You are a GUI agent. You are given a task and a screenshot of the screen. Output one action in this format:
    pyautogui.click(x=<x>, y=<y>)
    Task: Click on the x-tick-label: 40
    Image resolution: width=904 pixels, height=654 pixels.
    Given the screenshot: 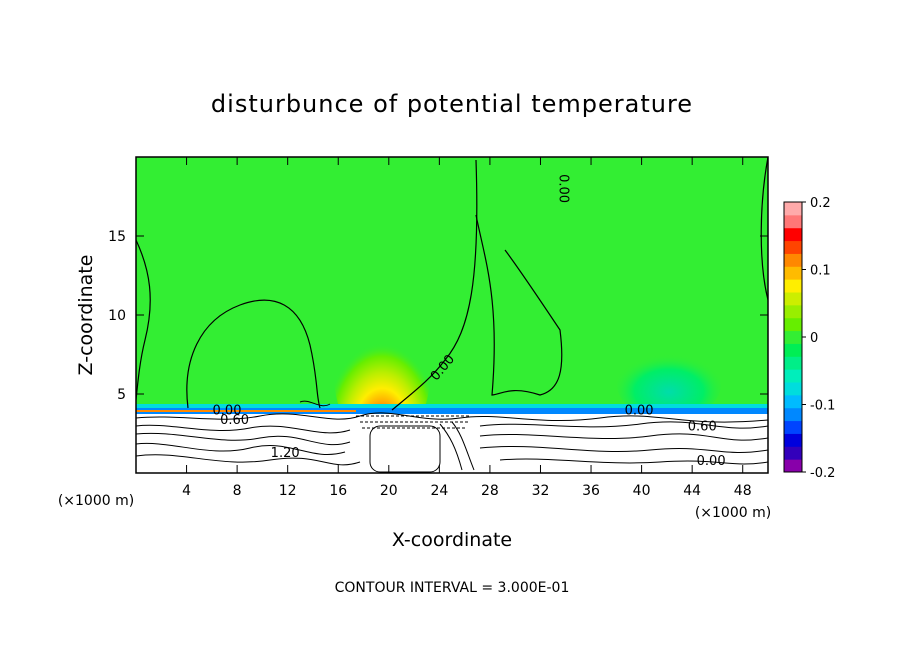 What is the action you would take?
    pyautogui.click(x=642, y=491)
    